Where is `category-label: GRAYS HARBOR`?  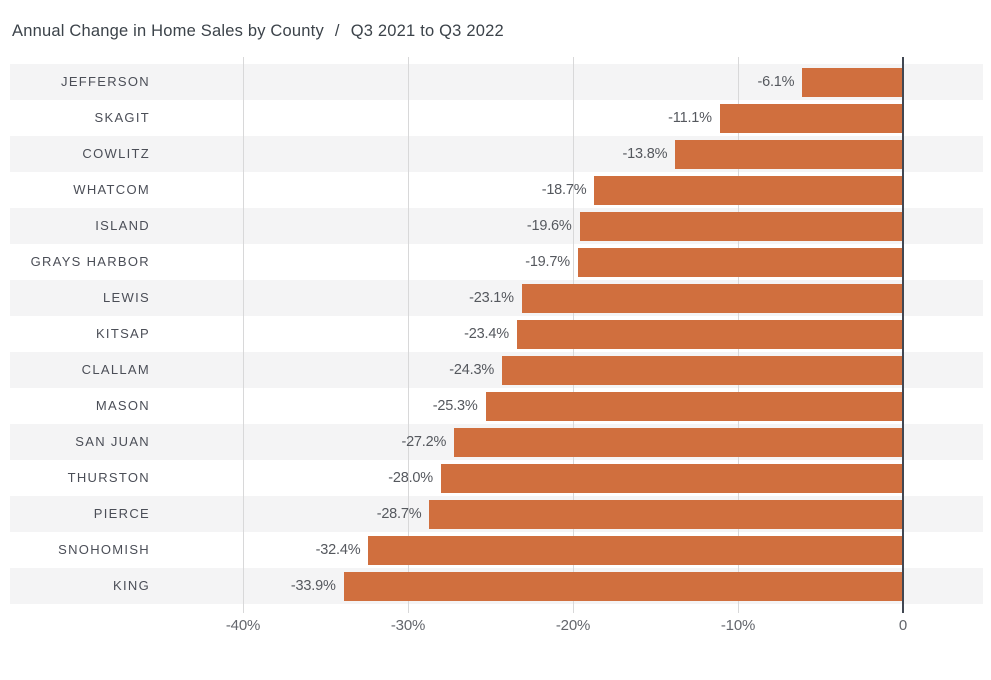 category-label: GRAYS HARBOR is located at coordinates (90, 261).